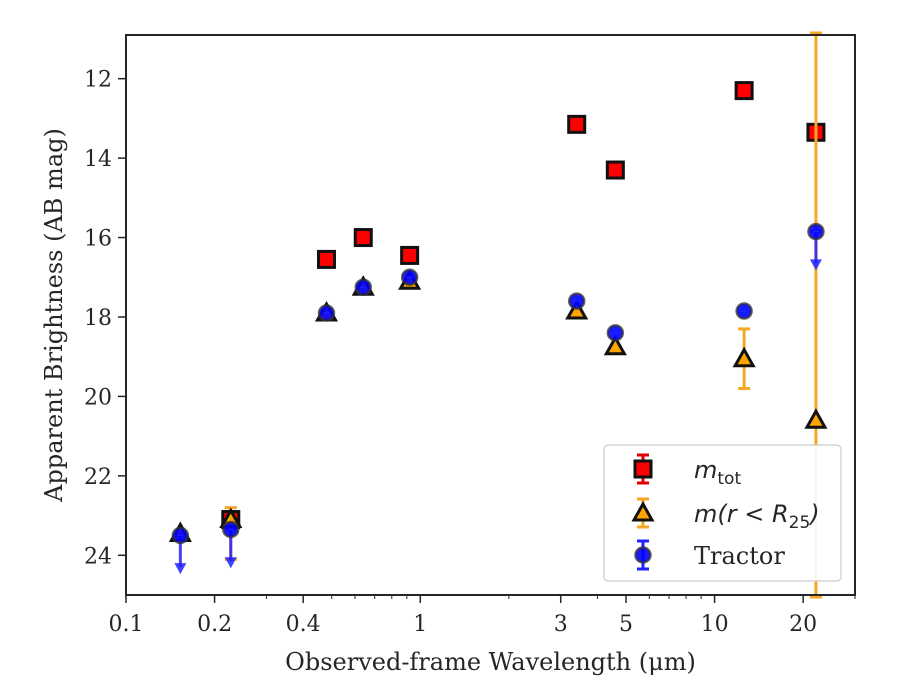  What do you see at coordinates (126, 624) in the screenshot?
I see `x-tick-label: 0.1` at bounding box center [126, 624].